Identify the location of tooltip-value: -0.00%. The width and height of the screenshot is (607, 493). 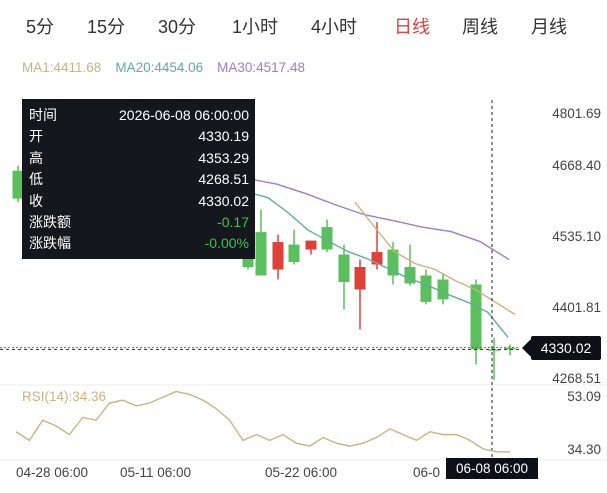
(226, 243).